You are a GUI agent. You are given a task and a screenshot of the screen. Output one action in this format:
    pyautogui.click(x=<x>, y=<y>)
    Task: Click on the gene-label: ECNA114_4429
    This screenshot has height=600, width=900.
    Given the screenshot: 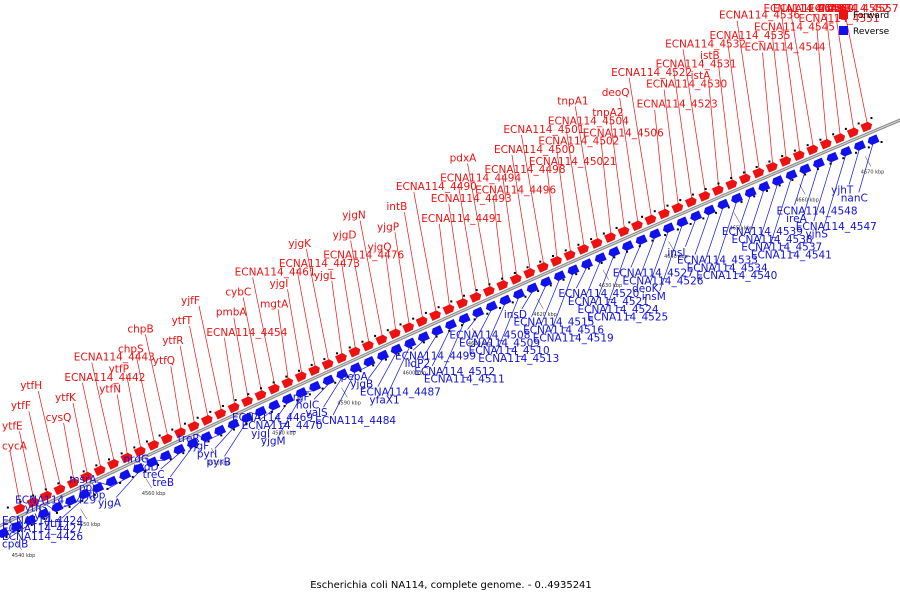 What is the action you would take?
    pyautogui.click(x=55, y=501)
    